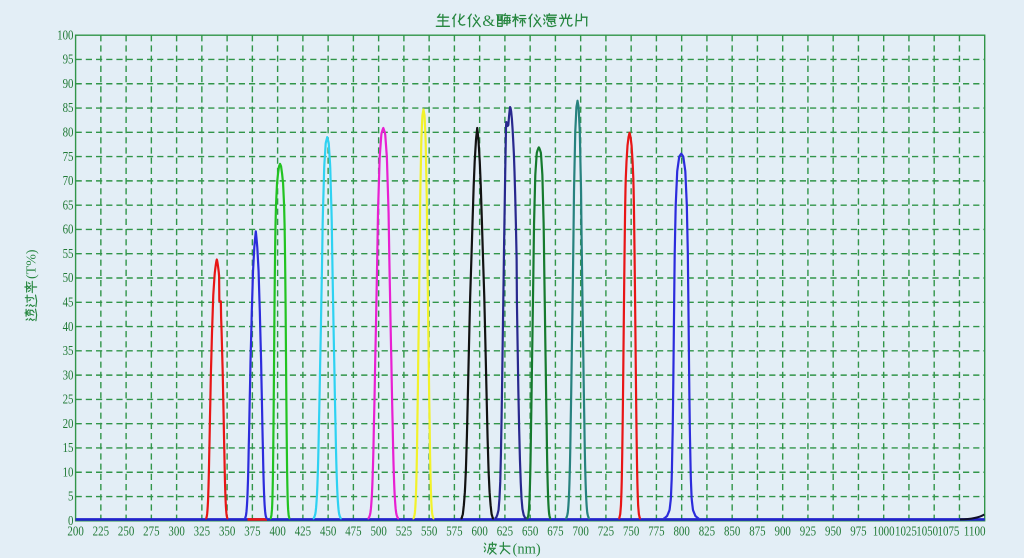 The image size is (1024, 558). I want to click on svg-text: 325, so click(202, 531).